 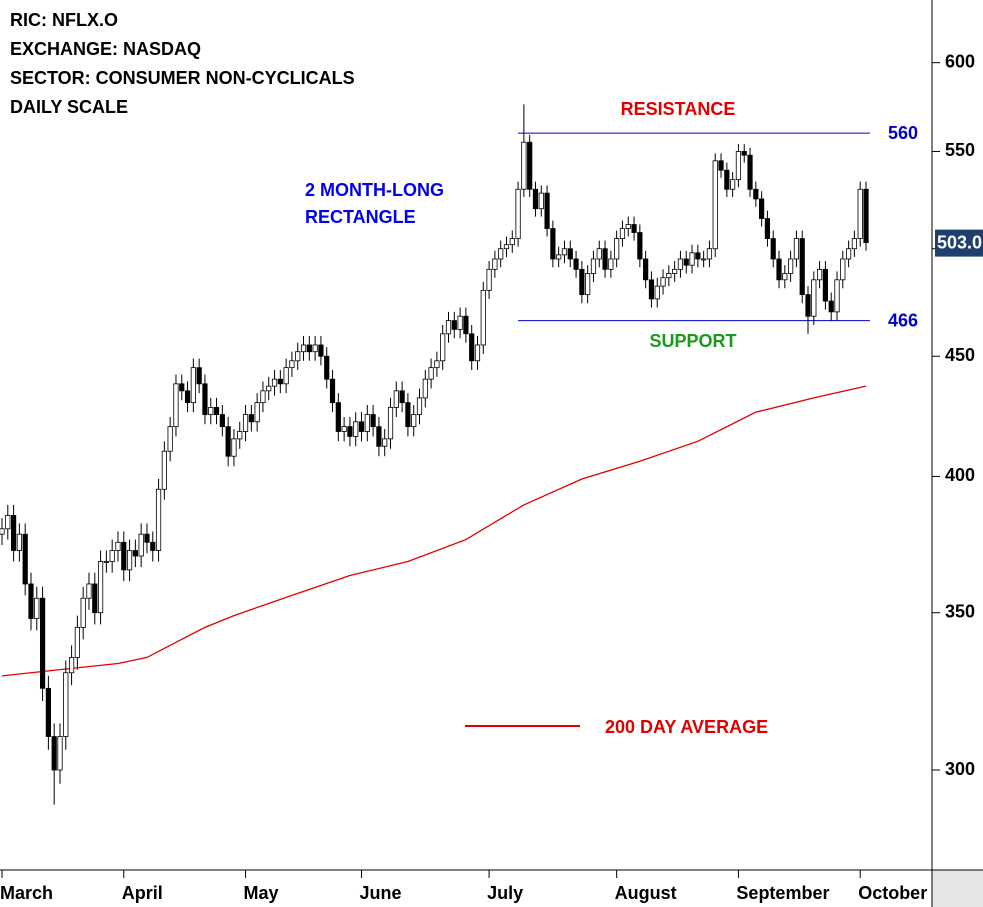 What do you see at coordinates (64, 20) in the screenshot?
I see `header-line: RIC: NFLX.O` at bounding box center [64, 20].